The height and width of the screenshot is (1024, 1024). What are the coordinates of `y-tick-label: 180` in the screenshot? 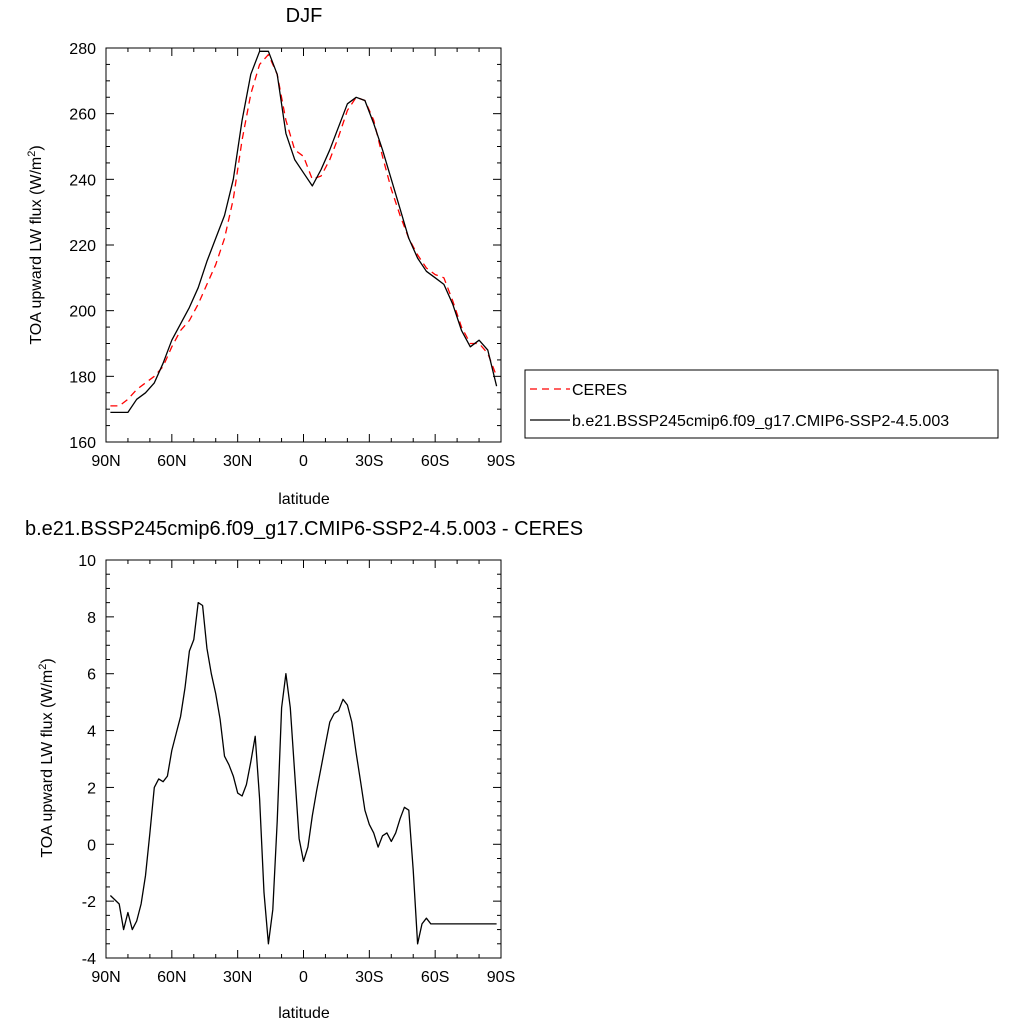 It's located at (82, 377).